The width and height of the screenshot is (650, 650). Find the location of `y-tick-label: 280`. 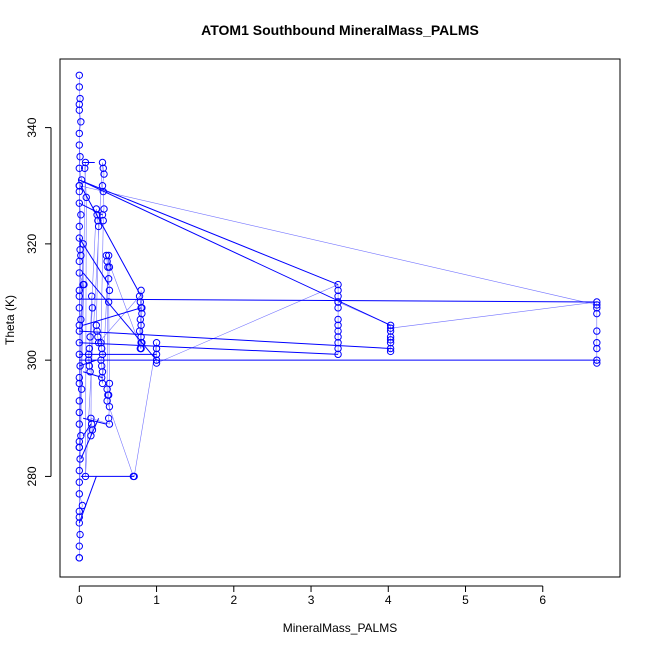

y-tick-label: 280 is located at coordinates (32, 476).